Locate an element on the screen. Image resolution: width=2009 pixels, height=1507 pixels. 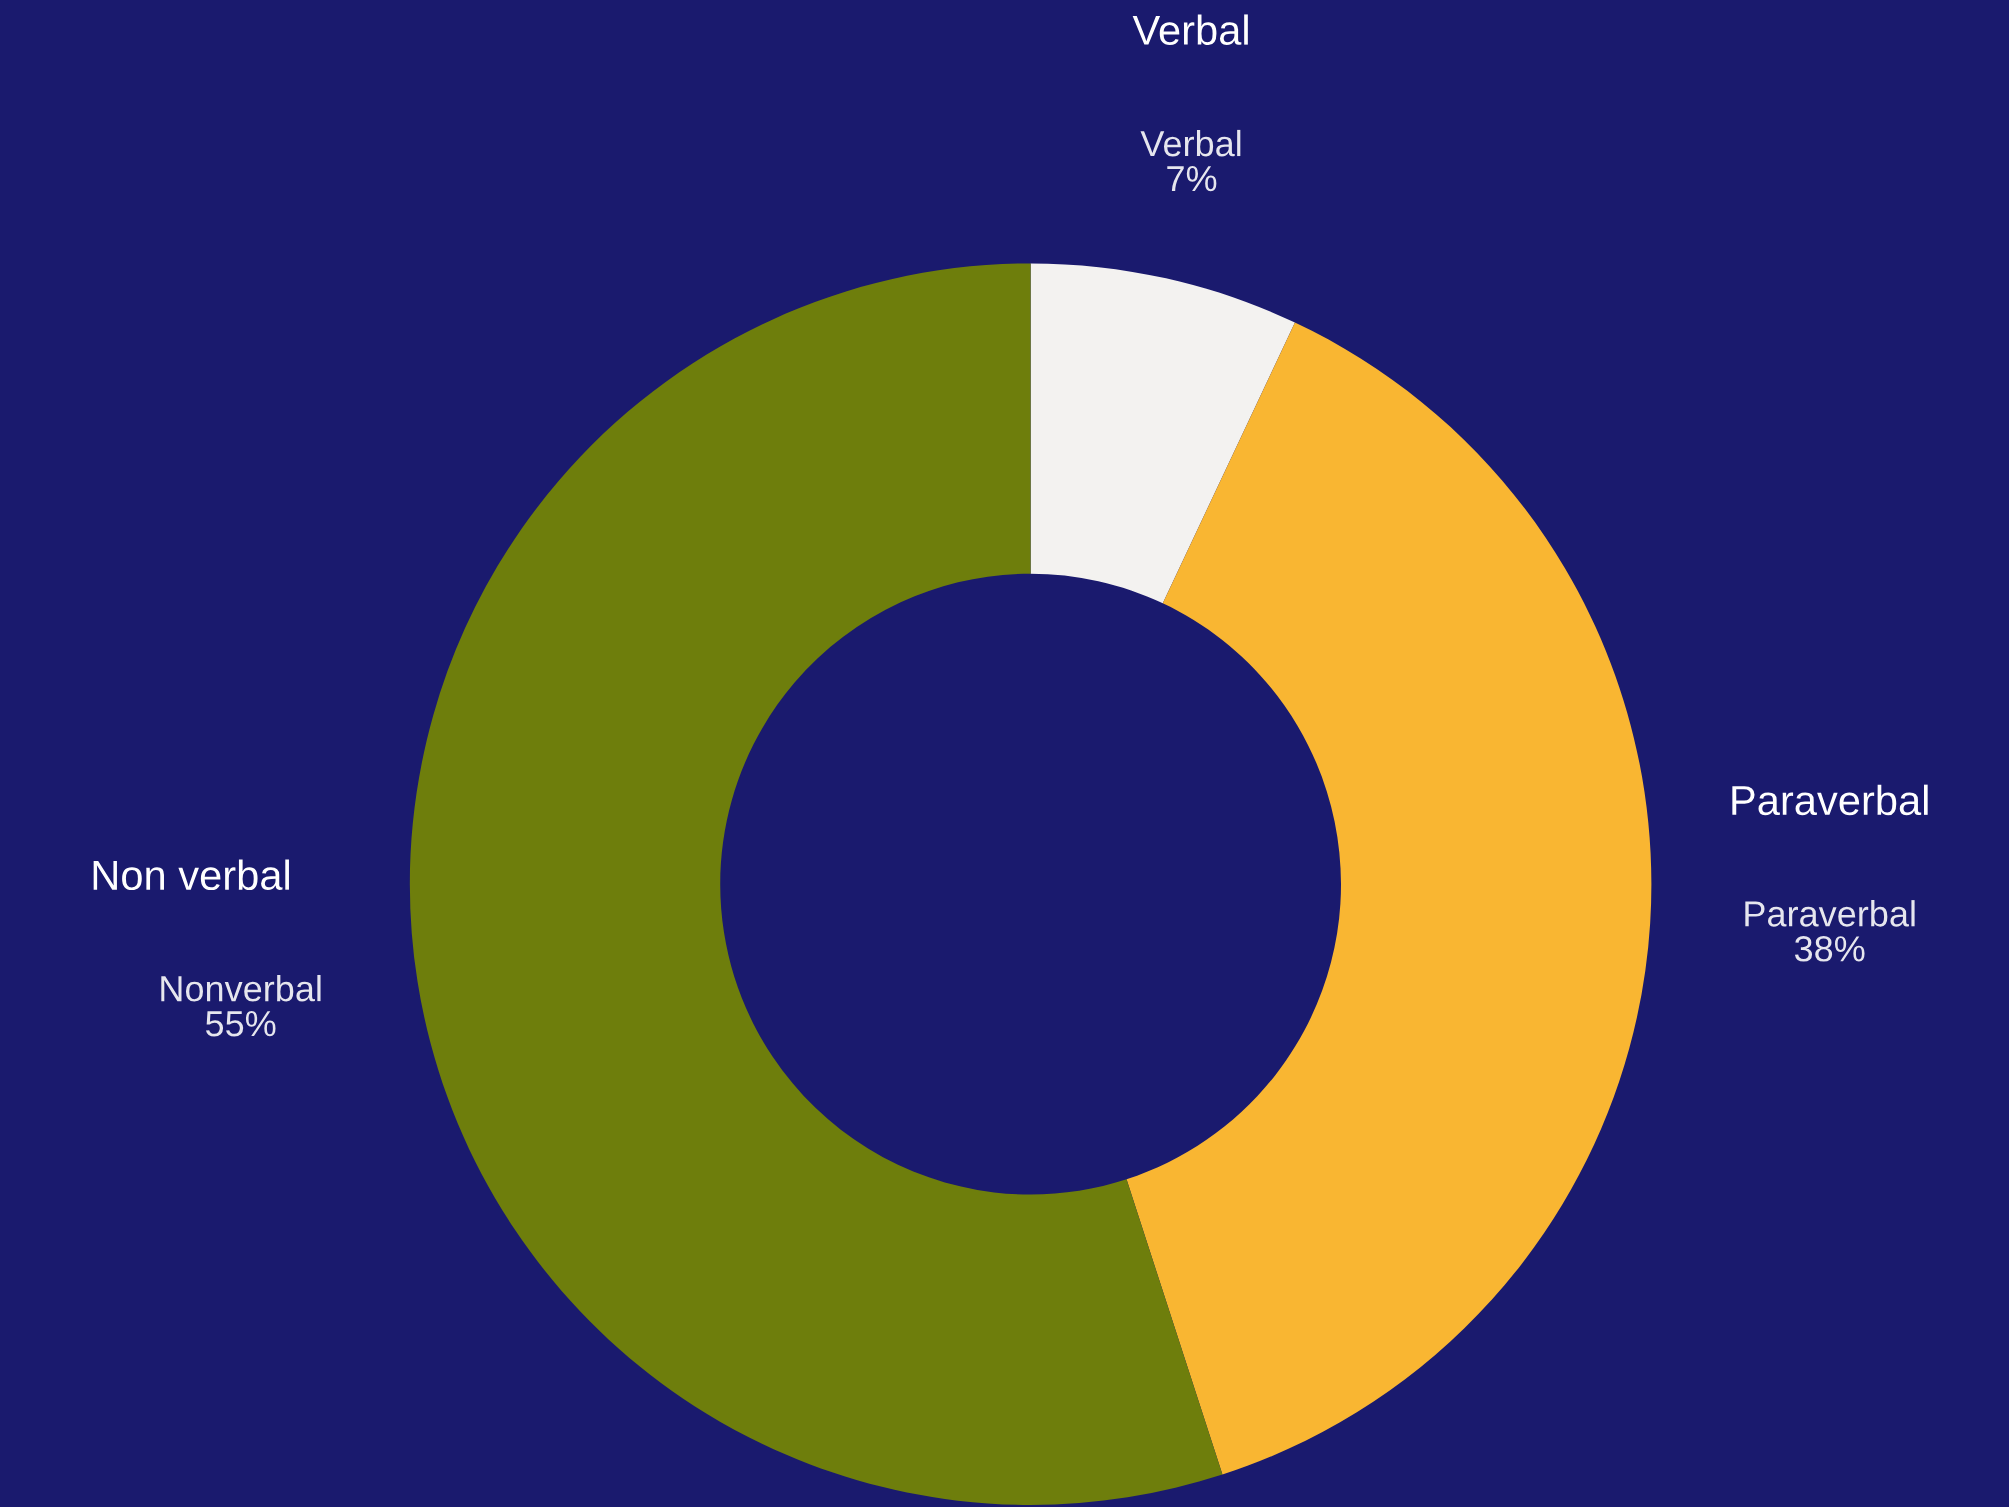
text: Paraverbal is located at coordinates (1830, 800).